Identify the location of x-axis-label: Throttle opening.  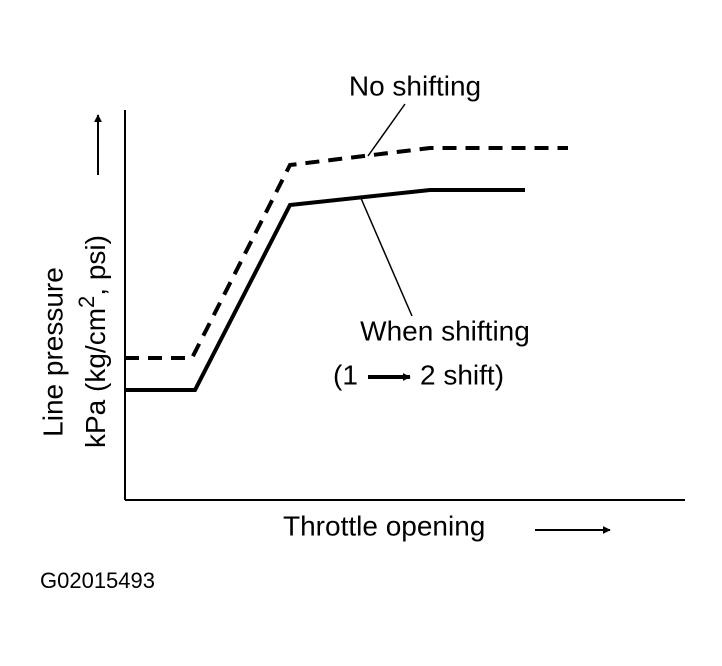
(384, 525).